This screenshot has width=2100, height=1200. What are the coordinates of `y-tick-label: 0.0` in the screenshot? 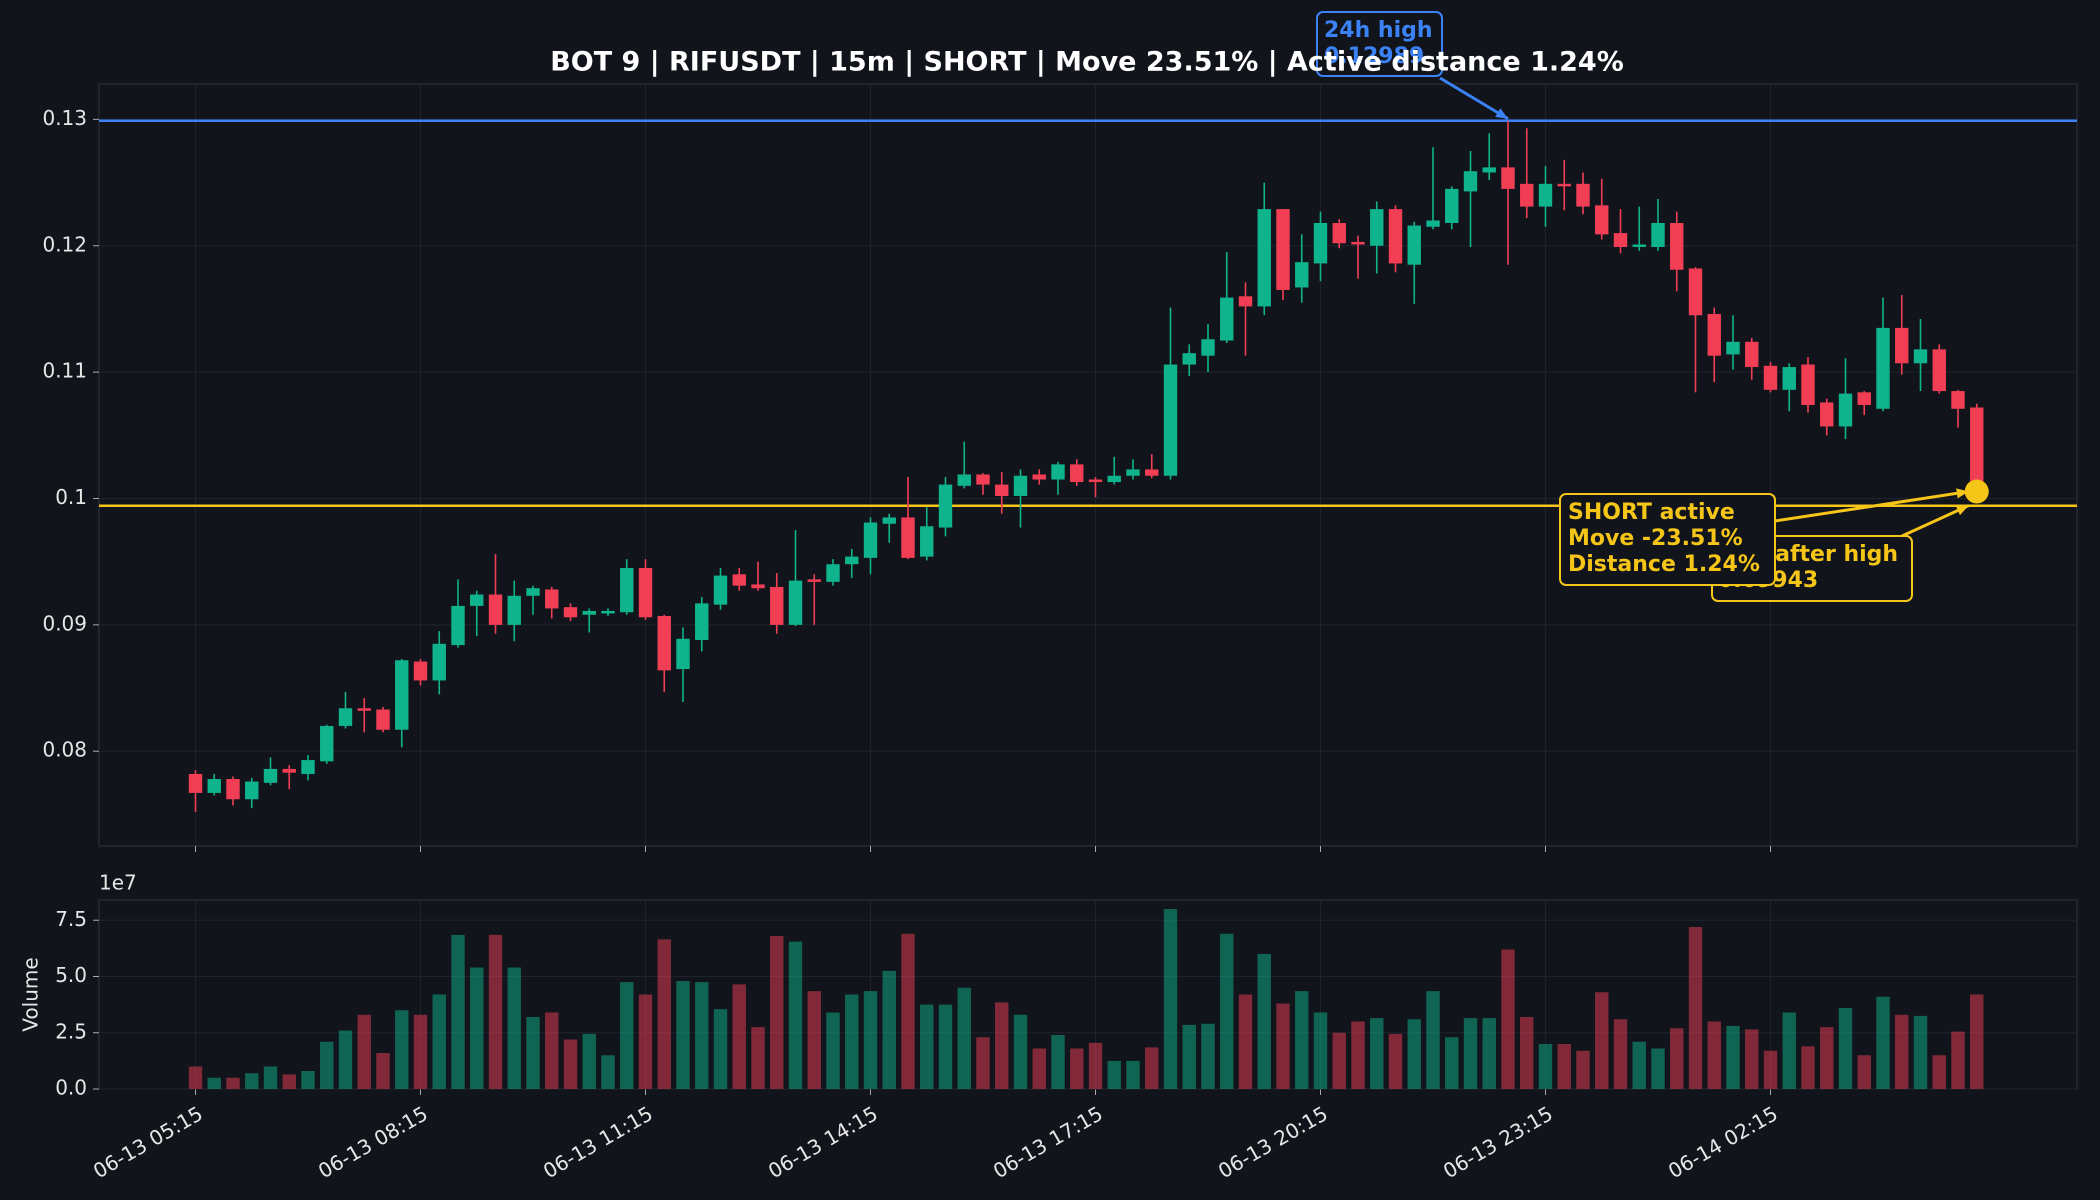 It's located at (71, 1088).